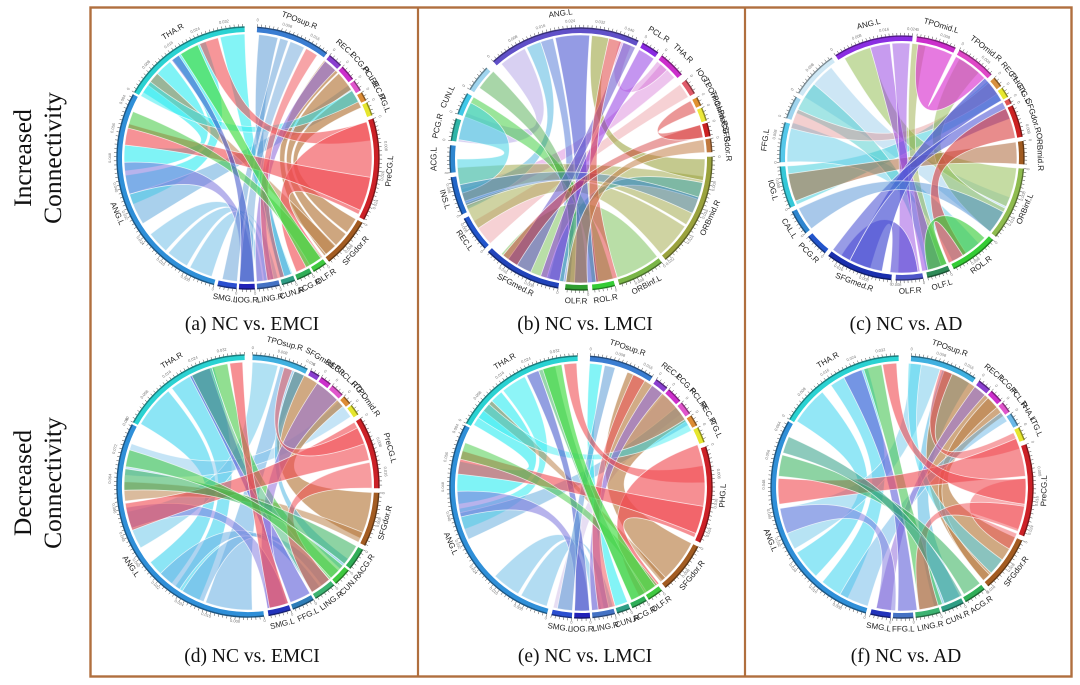  Describe the element at coordinates (270, 298) in the screenshot. I see `svg-text: LING.R` at that location.